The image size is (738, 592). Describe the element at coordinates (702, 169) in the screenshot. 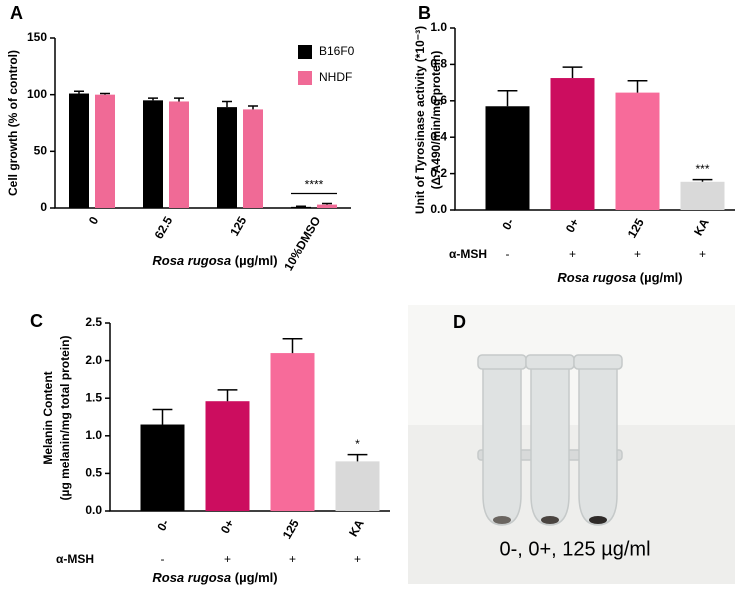

I see `significance-label: ***` at that location.